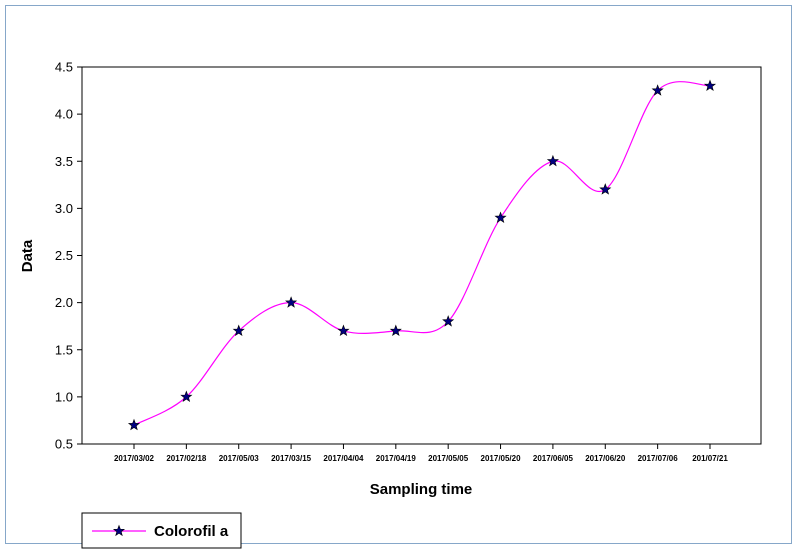  I want to click on y-tick-label: 1.5, so click(64, 349).